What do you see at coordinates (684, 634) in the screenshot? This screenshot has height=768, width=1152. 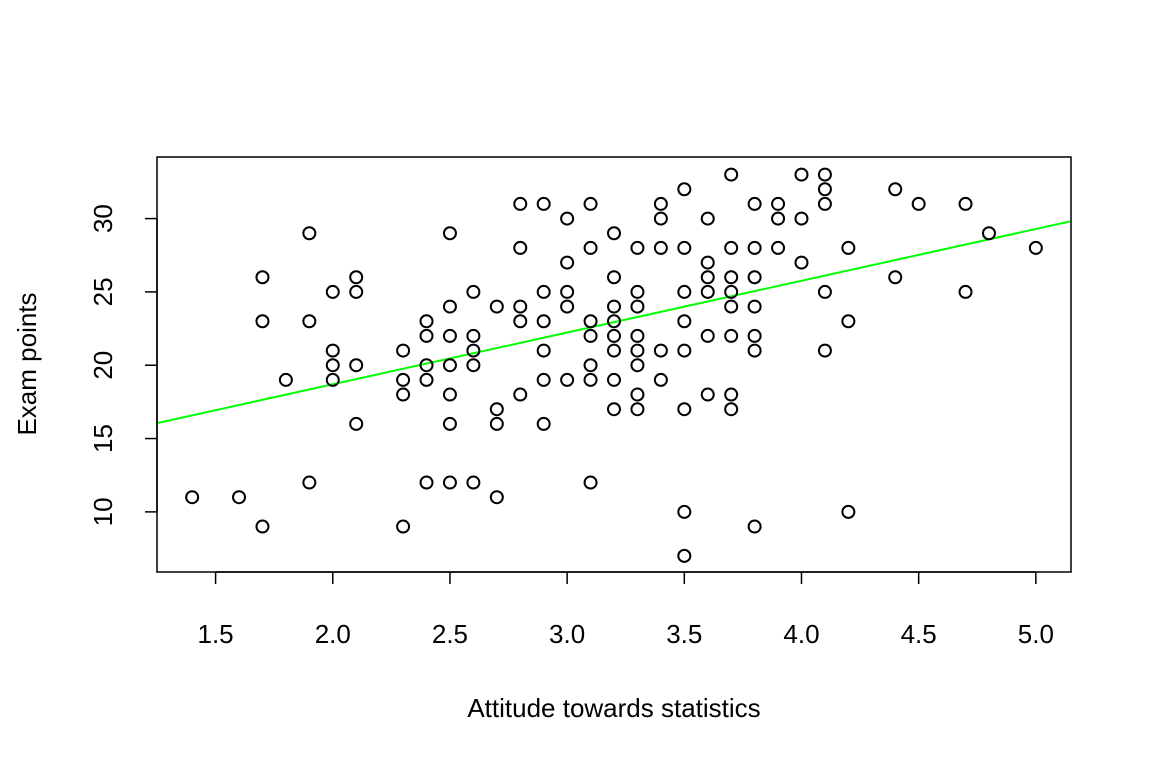 I see `x-tick-label: 3.5` at bounding box center [684, 634].